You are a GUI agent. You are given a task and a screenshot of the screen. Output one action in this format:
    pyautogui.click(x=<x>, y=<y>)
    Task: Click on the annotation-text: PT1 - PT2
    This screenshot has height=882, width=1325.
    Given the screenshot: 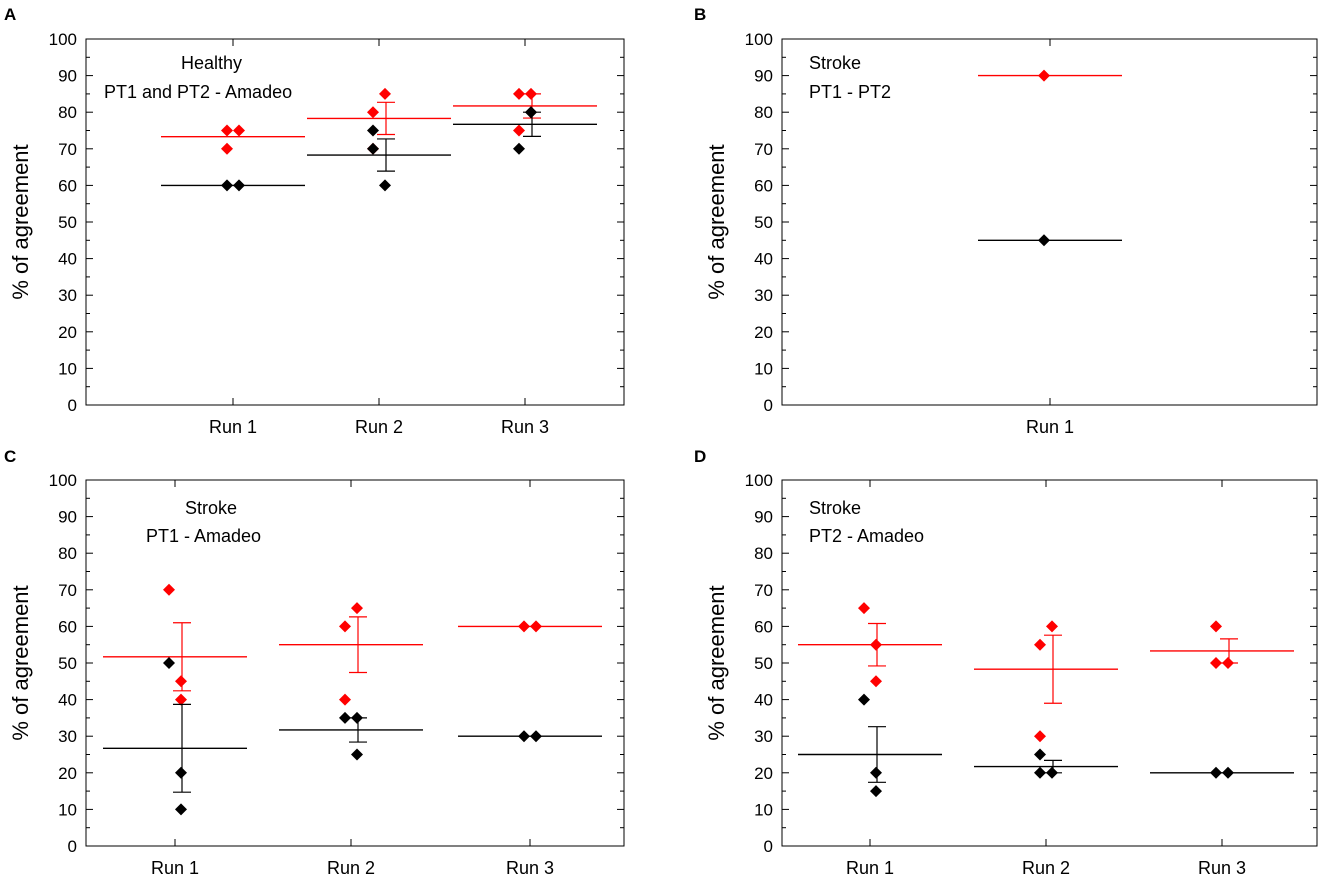 What is the action you would take?
    pyautogui.click(x=850, y=92)
    